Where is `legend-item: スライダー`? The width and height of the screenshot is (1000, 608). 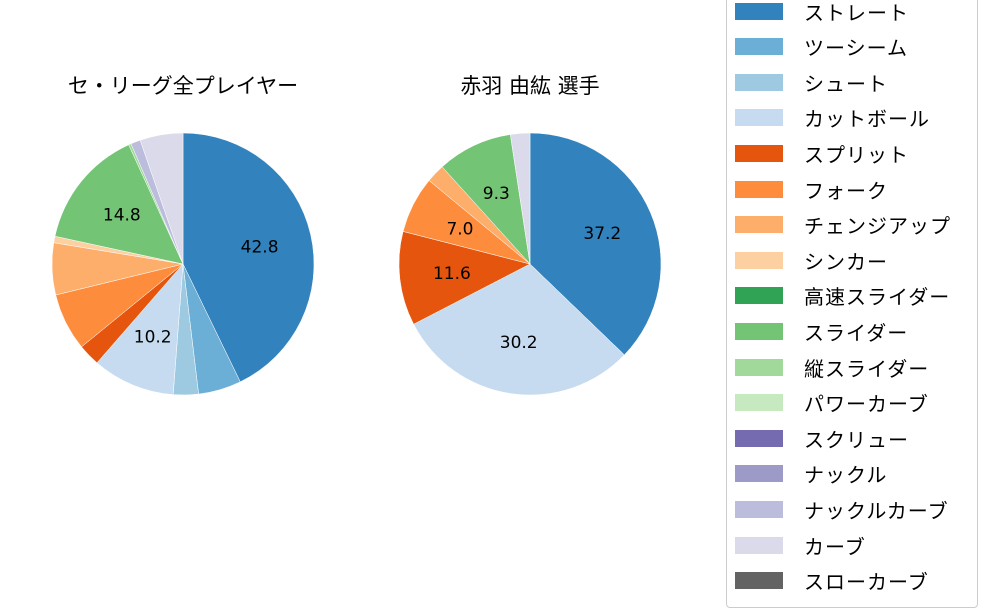
legend-item: スライダー is located at coordinates (822, 332).